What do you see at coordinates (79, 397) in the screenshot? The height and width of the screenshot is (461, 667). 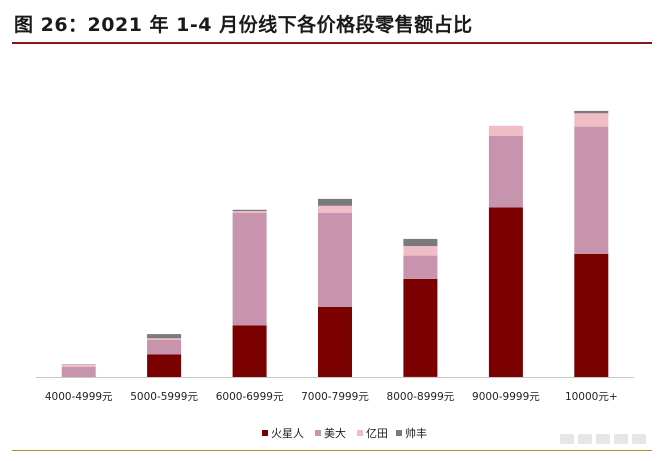 I see `x-tick-label: 4000-4999元` at bounding box center [79, 397].